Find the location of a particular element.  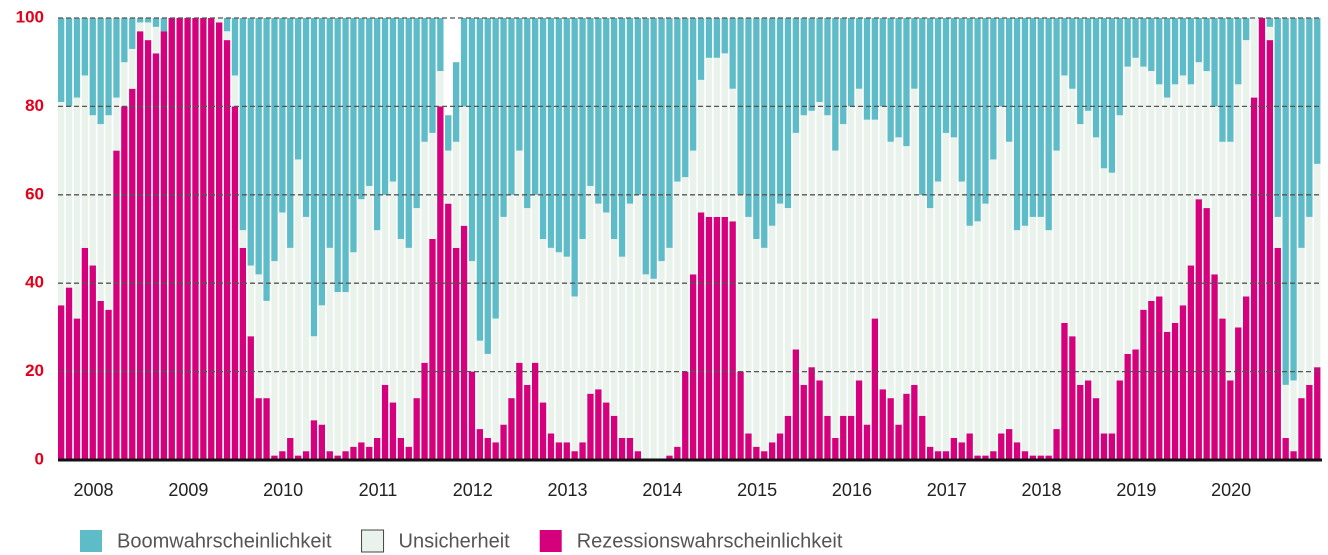

x-tick-label: 2008 is located at coordinates (94, 490).